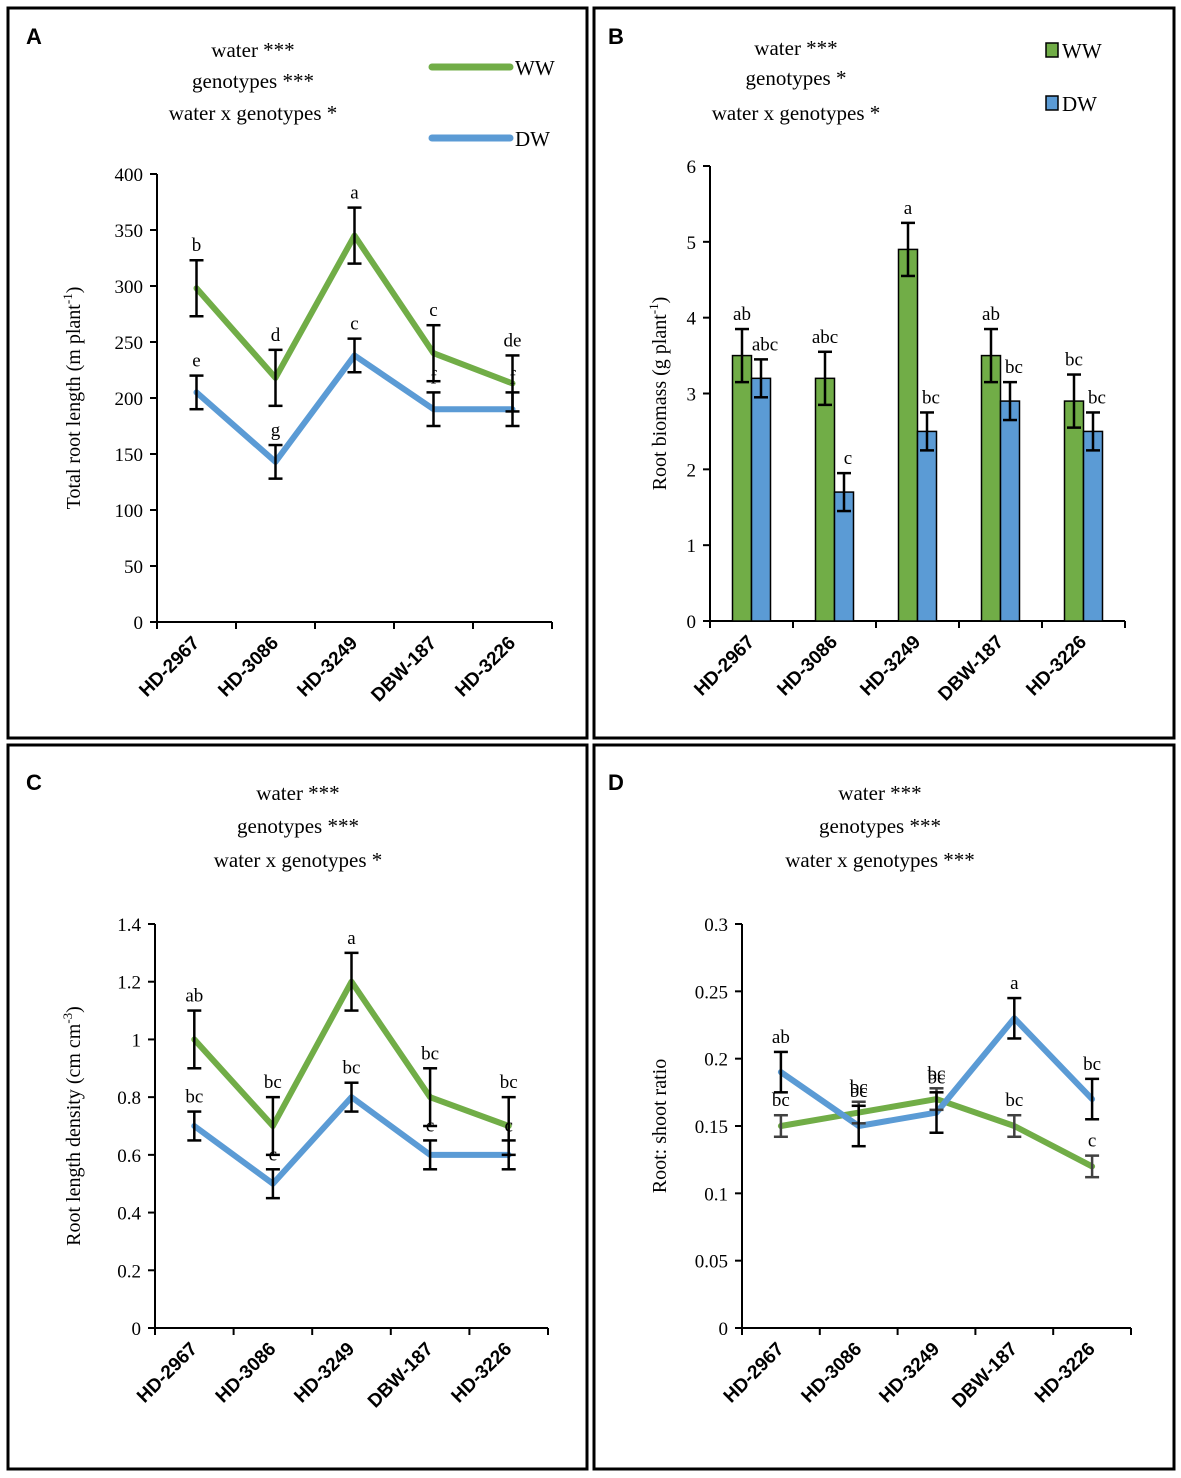 The width and height of the screenshot is (1181, 1478). Describe the element at coordinates (276, 335) in the screenshot. I see `significance-letter: d` at that location.